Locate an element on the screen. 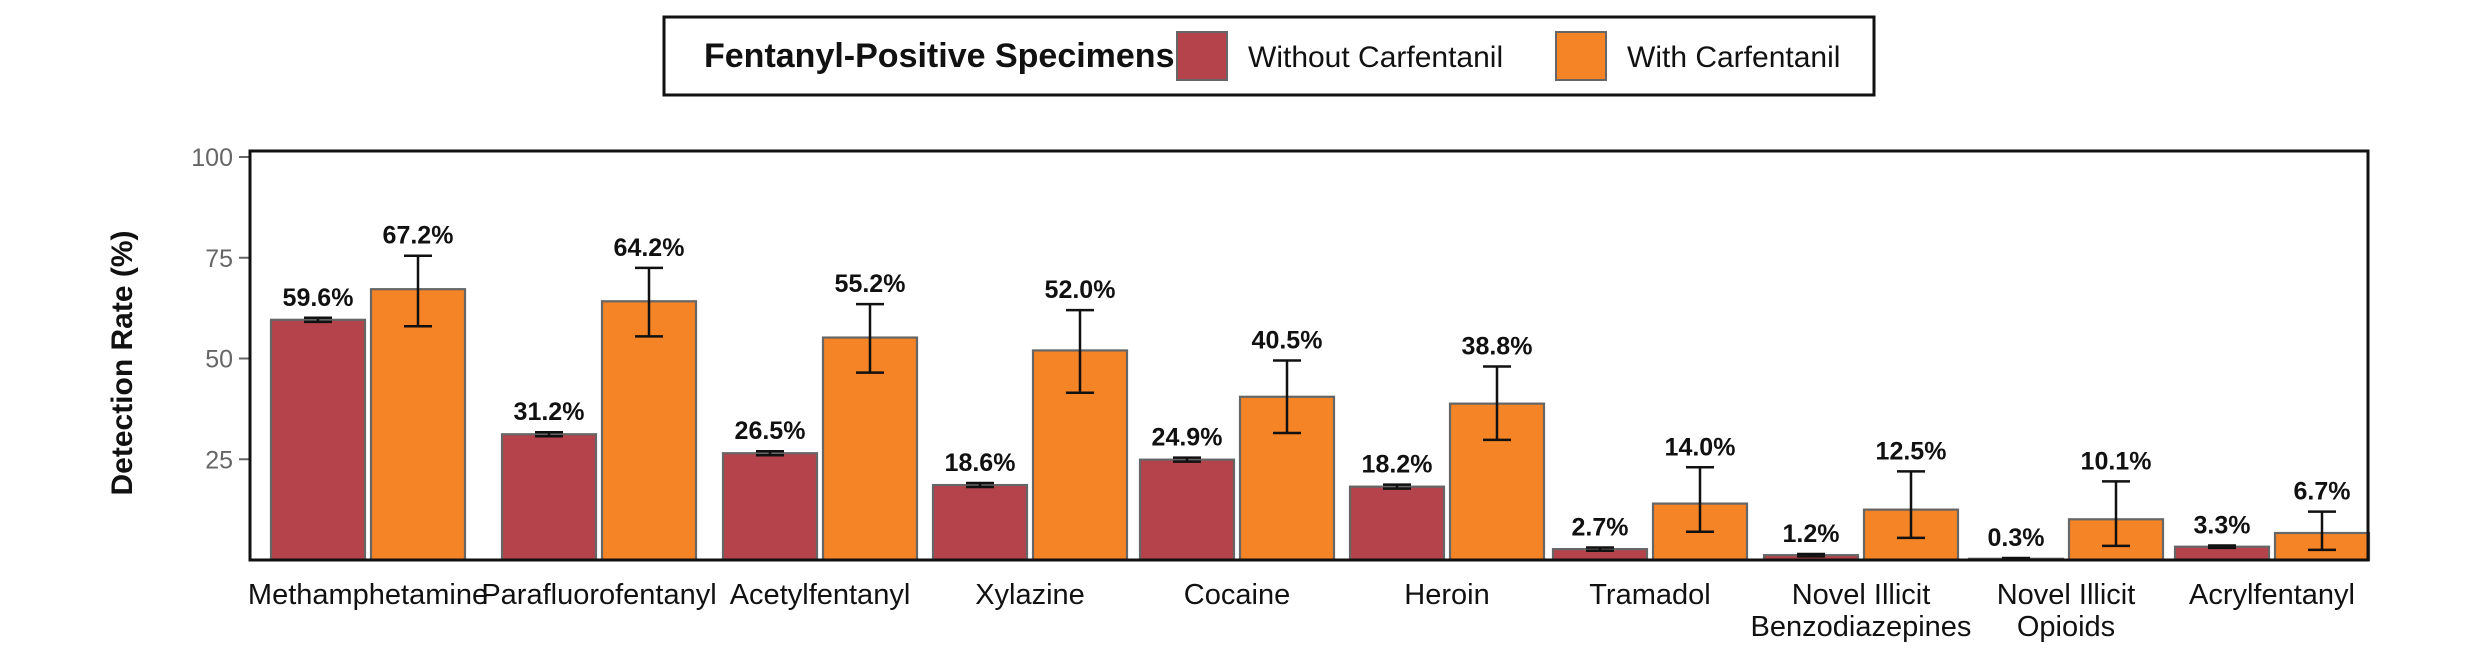 The image size is (2467, 660). data-label-novel-illicit-opioids-with-carfentanil: 10.1% is located at coordinates (2116, 461).